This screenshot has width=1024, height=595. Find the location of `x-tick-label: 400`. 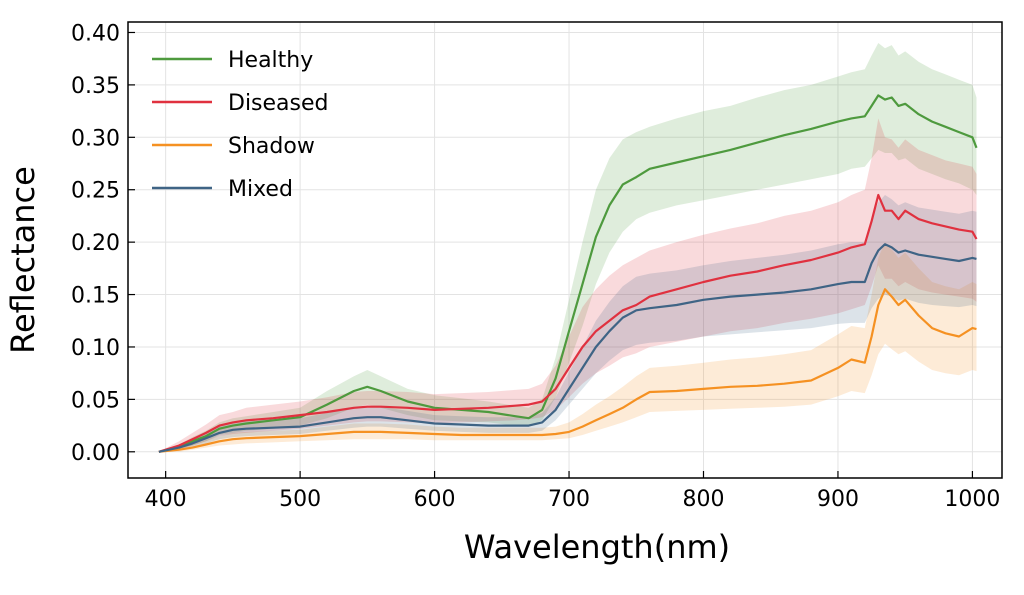

x-tick-label: 400 is located at coordinates (166, 499).